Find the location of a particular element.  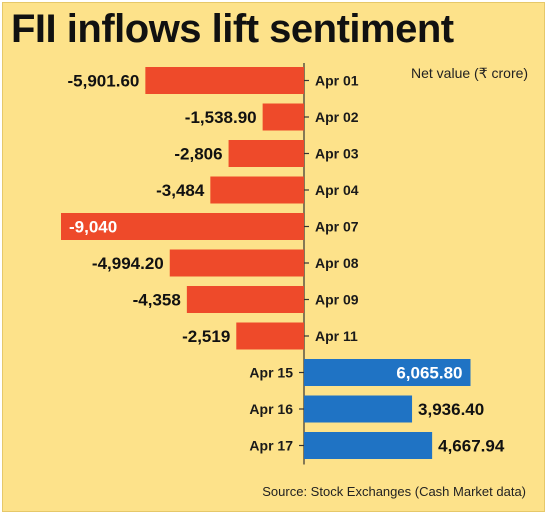

value-label: 6,065.80 is located at coordinates (429, 373).